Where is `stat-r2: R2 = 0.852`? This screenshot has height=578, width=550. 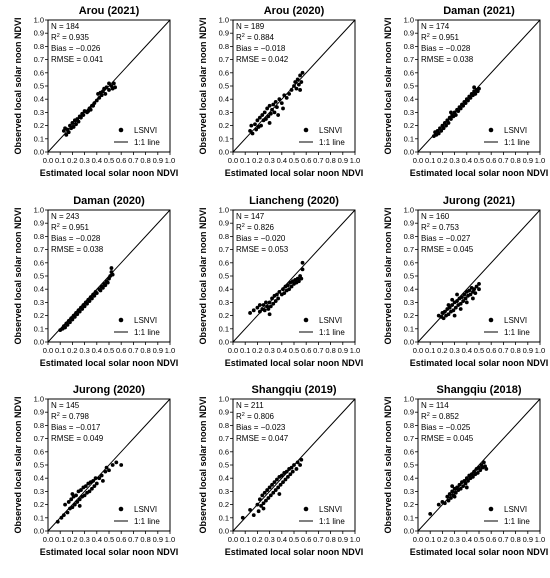
stat-r2: R2 = 0.852 is located at coordinates (440, 416).